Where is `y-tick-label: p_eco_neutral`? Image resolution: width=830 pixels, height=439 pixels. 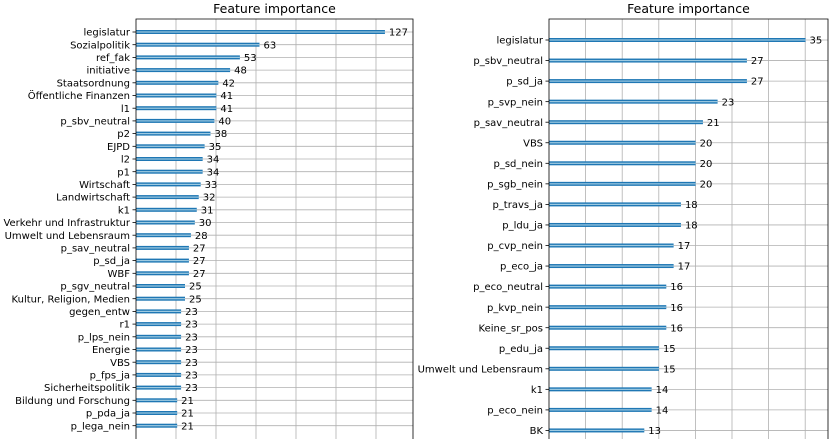 y-tick-label: p_eco_neutral is located at coordinates (508, 287).